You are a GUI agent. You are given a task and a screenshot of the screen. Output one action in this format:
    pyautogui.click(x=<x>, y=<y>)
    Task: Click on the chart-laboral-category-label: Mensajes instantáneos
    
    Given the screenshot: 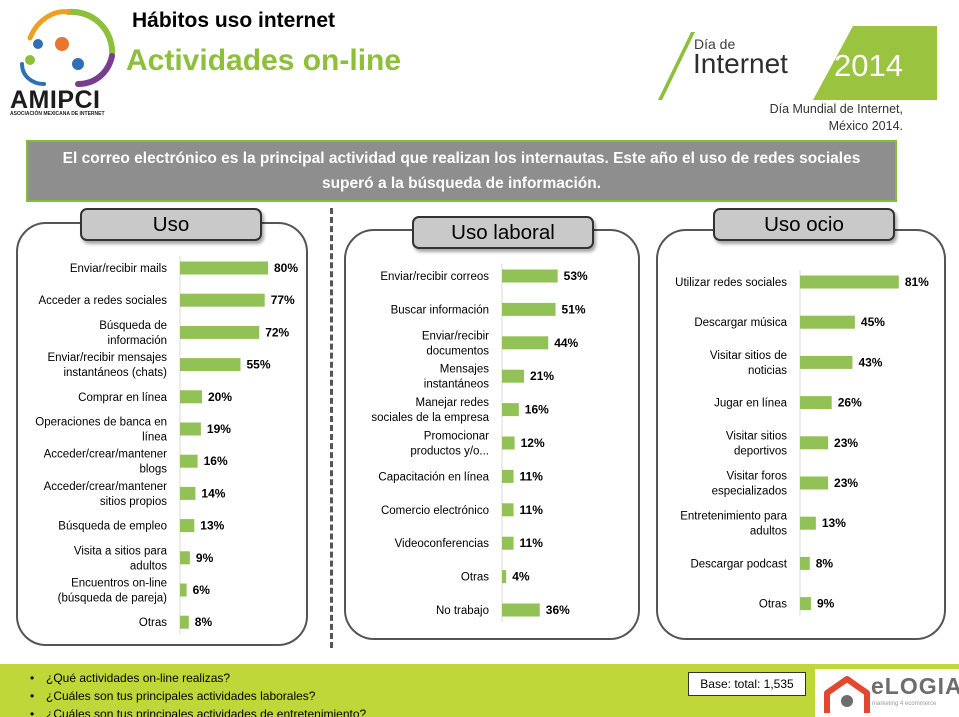 What is the action you would take?
    pyautogui.click(x=456, y=377)
    